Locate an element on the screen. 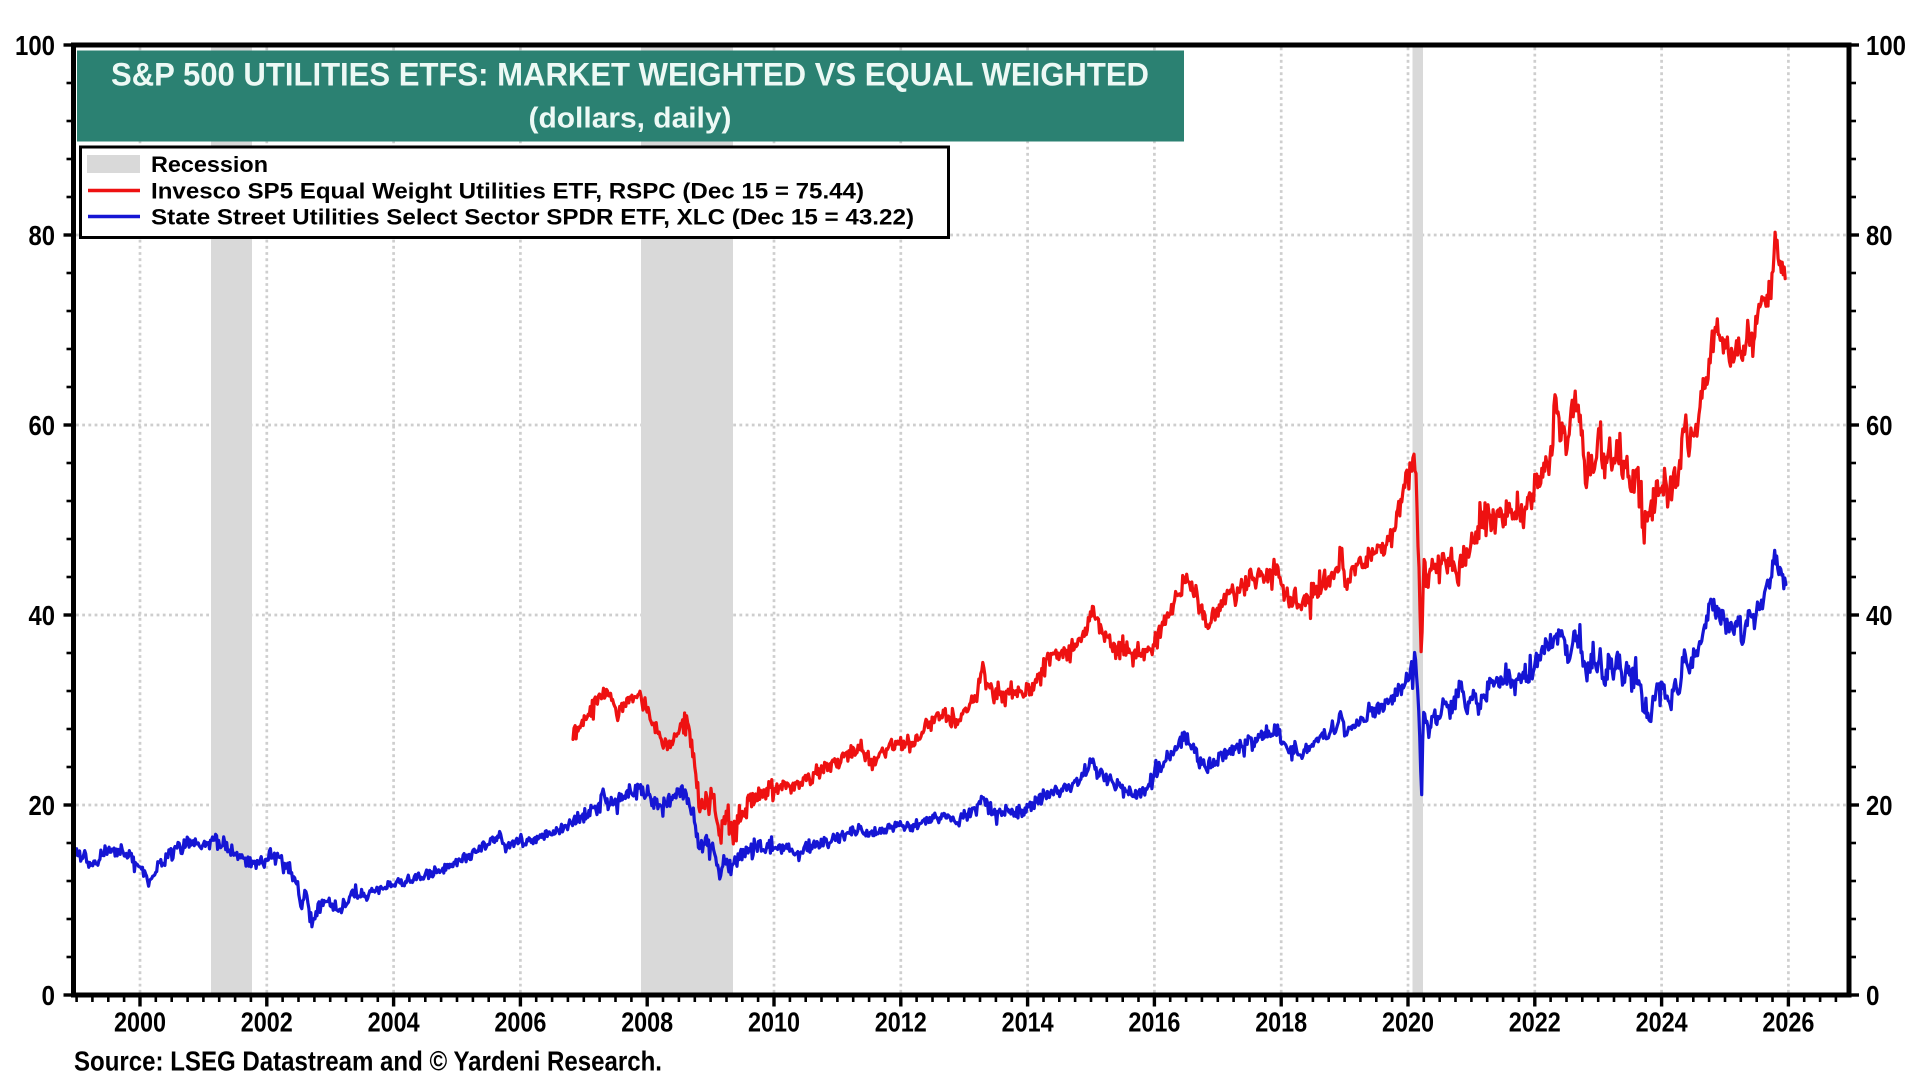 The height and width of the screenshot is (1080, 1920). svg-text: 2006 is located at coordinates (520, 1022).